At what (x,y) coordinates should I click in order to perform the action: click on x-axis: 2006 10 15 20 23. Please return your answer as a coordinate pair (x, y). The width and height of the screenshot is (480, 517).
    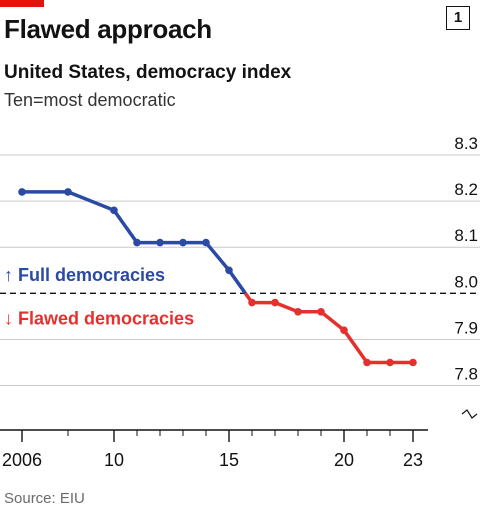
    Looking at the image, I should click on (214, 449).